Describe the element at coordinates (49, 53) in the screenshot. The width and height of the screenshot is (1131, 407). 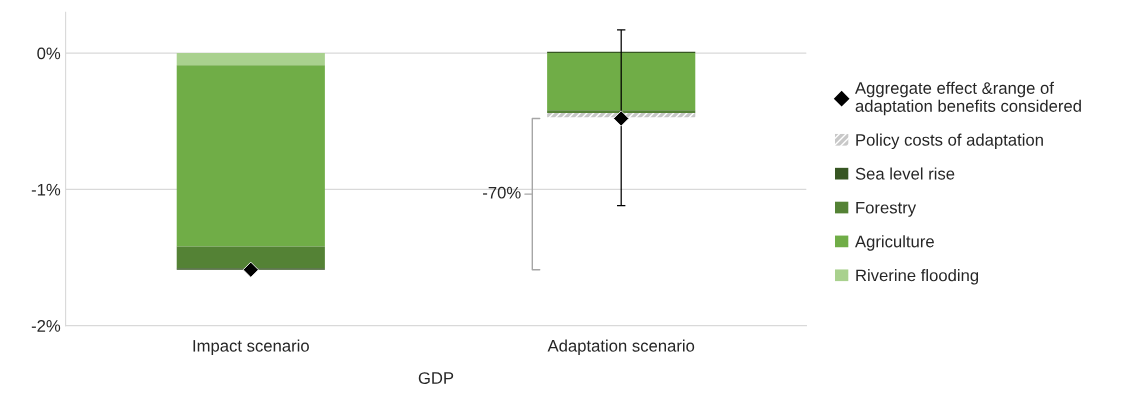
I see `y-tick-label: 0%` at that location.